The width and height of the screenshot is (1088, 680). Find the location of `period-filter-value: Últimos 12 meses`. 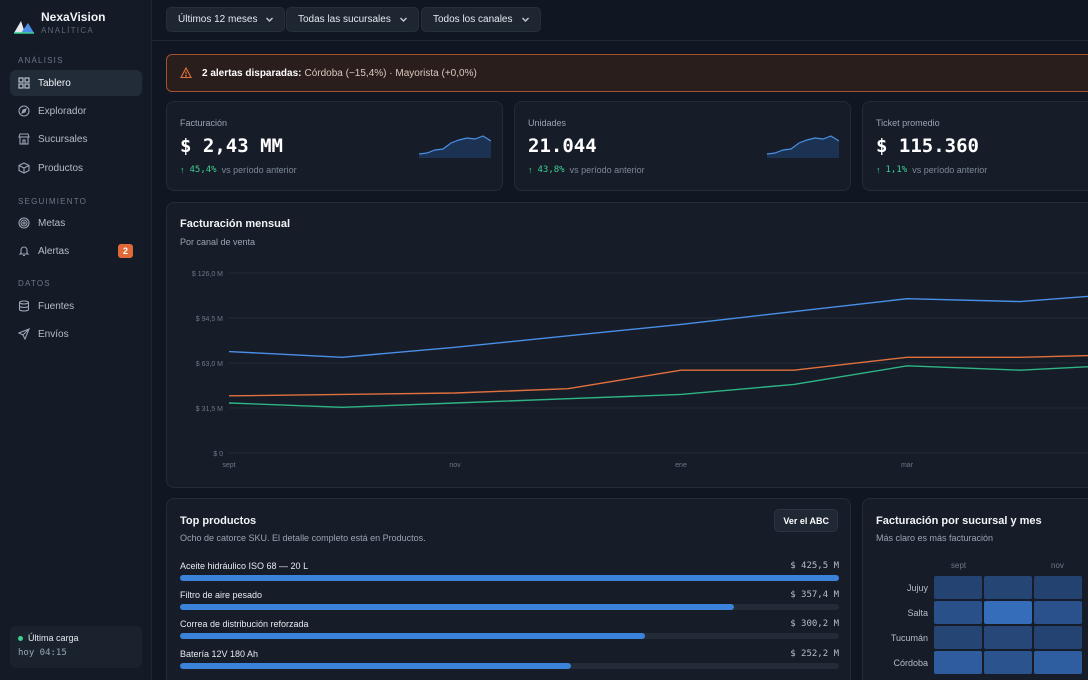

period-filter-value: Últimos 12 meses is located at coordinates (218, 19).